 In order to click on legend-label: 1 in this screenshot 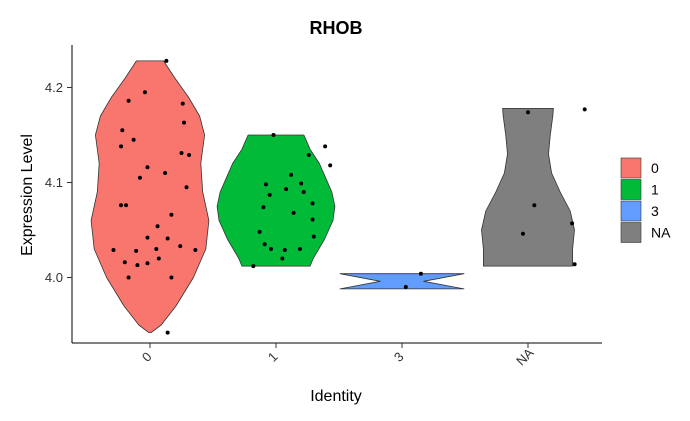, I will do `click(655, 190)`.